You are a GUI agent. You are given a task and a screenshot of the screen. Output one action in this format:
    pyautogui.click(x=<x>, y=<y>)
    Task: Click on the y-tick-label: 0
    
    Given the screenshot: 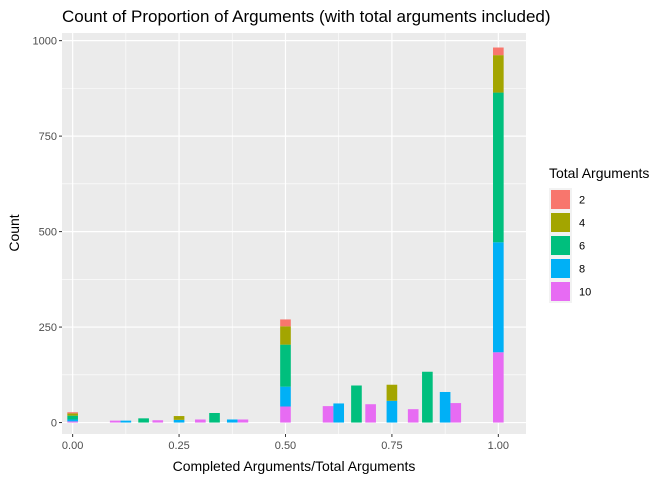 What is the action you would take?
    pyautogui.click(x=54, y=424)
    